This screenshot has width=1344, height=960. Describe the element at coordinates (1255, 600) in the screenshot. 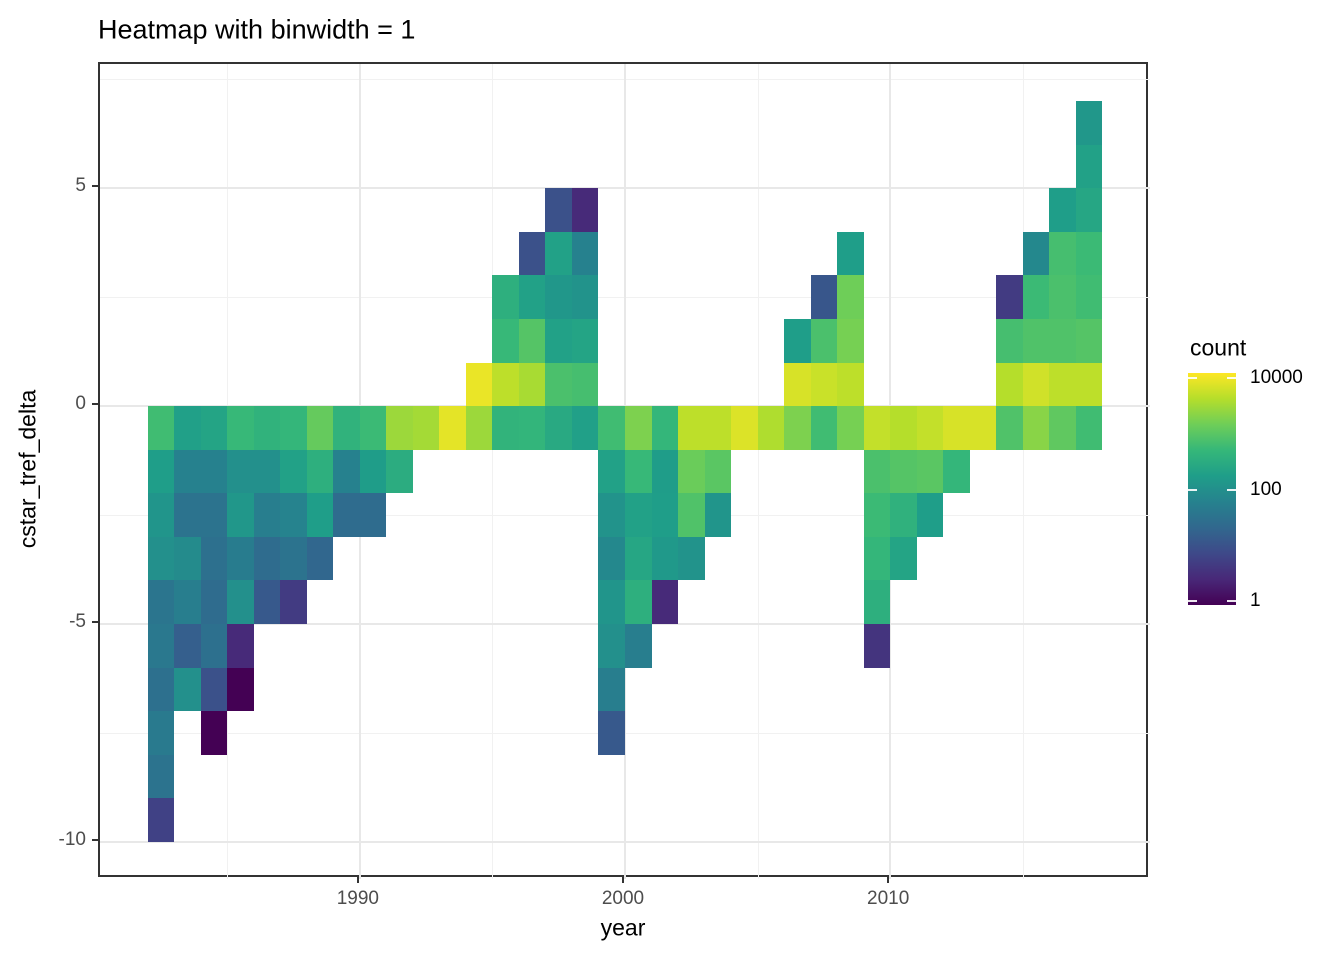

I see `legend-tick-label: 1` at that location.